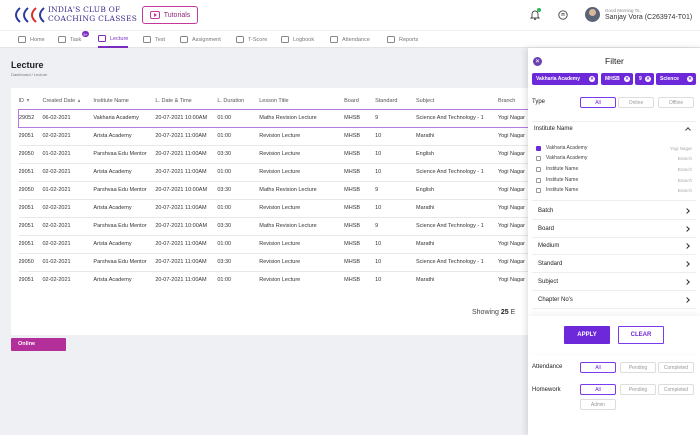 The image size is (700, 435). What do you see at coordinates (614, 282) in the screenshot?
I see `filter-subject: Subject` at bounding box center [614, 282].